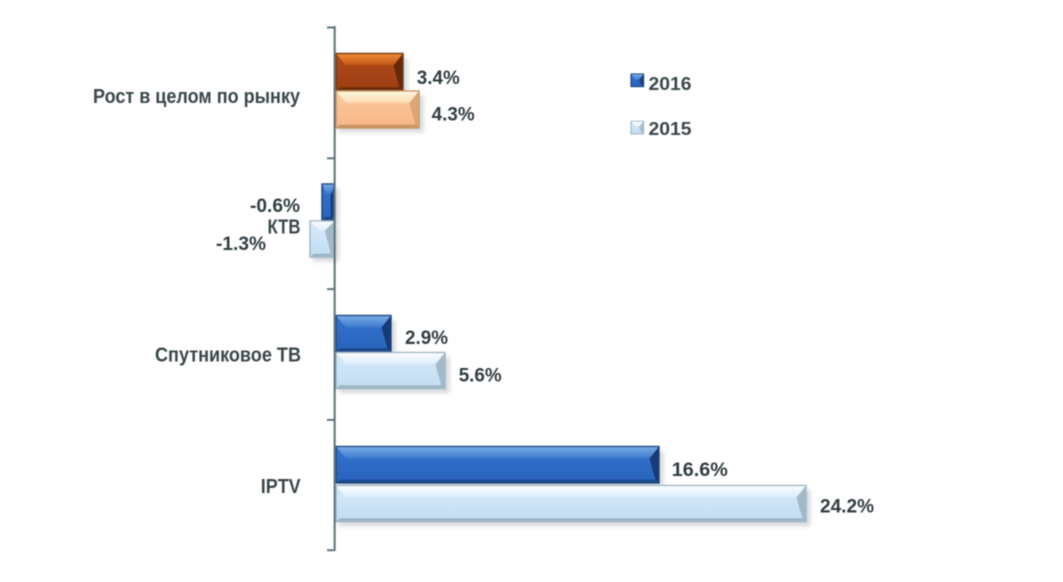  What do you see at coordinates (281, 487) in the screenshot?
I see `svg-text: IPTV` at bounding box center [281, 487].